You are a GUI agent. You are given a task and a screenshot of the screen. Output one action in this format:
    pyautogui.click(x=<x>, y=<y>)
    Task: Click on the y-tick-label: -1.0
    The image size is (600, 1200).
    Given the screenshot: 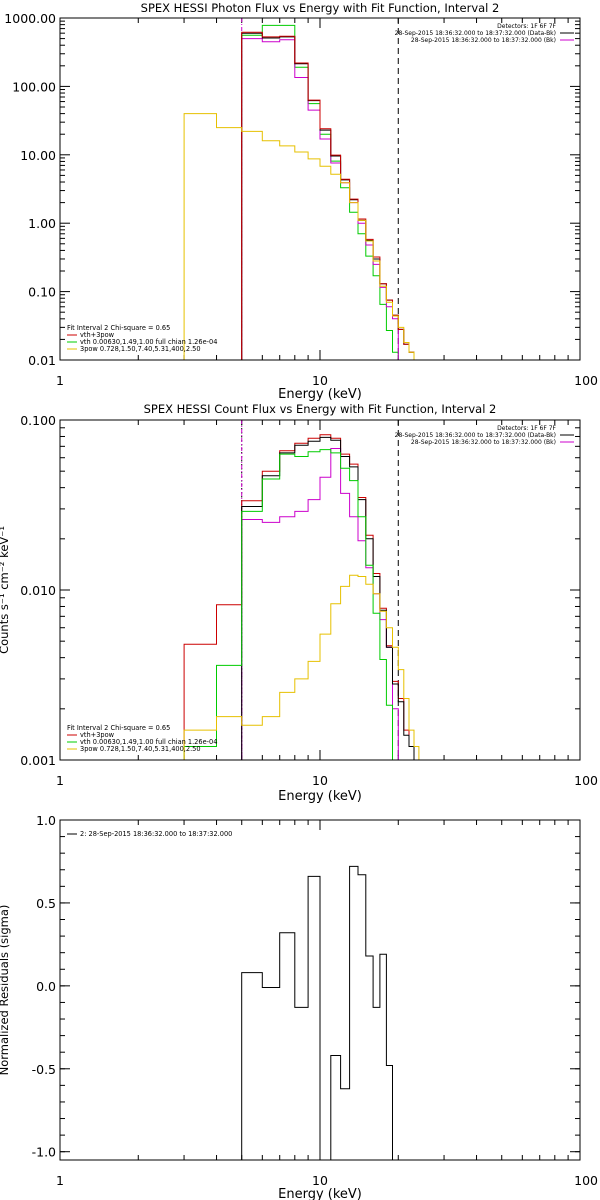 What is the action you would take?
    pyautogui.click(x=44, y=1152)
    